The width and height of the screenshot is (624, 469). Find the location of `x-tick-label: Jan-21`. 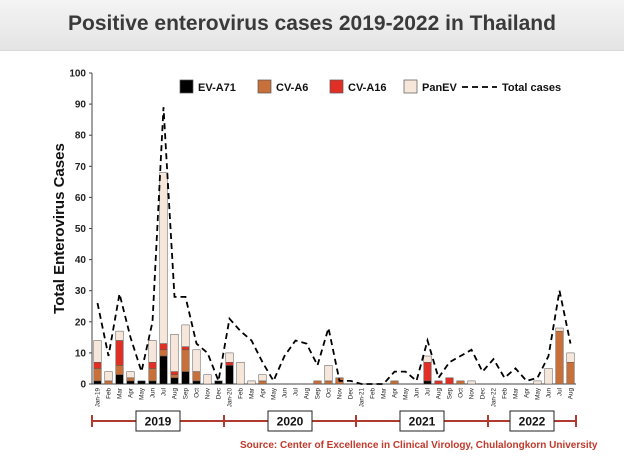

x-tick-label: Jan-21 is located at coordinates (362, 398).